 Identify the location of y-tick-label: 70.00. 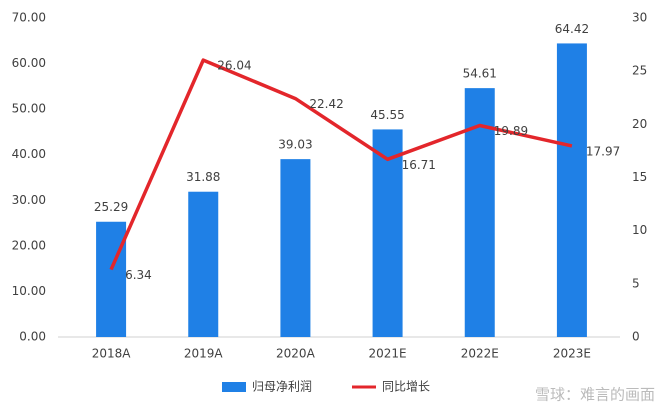
(29, 18).